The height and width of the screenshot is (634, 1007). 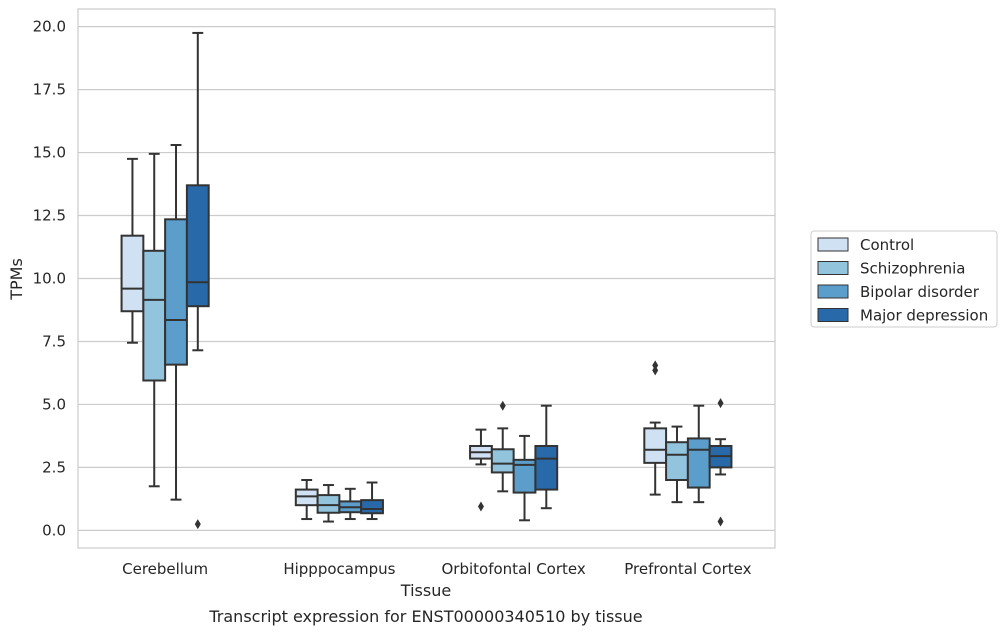 What do you see at coordinates (49, 90) in the screenshot?
I see `y-tick-label: 17.5` at bounding box center [49, 90].